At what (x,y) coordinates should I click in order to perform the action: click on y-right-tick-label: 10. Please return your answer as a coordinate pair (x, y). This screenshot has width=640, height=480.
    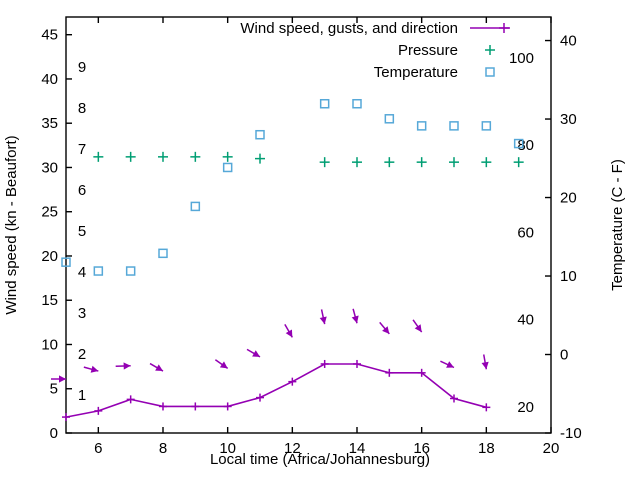
    Looking at the image, I should click on (568, 276).